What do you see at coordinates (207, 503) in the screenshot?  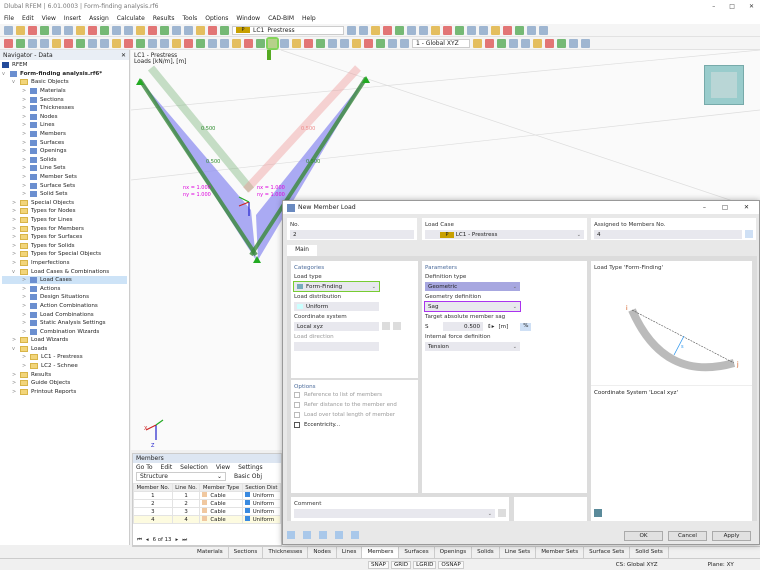 I see `table-row: 2 2 Cable Uniform` at bounding box center [207, 503].